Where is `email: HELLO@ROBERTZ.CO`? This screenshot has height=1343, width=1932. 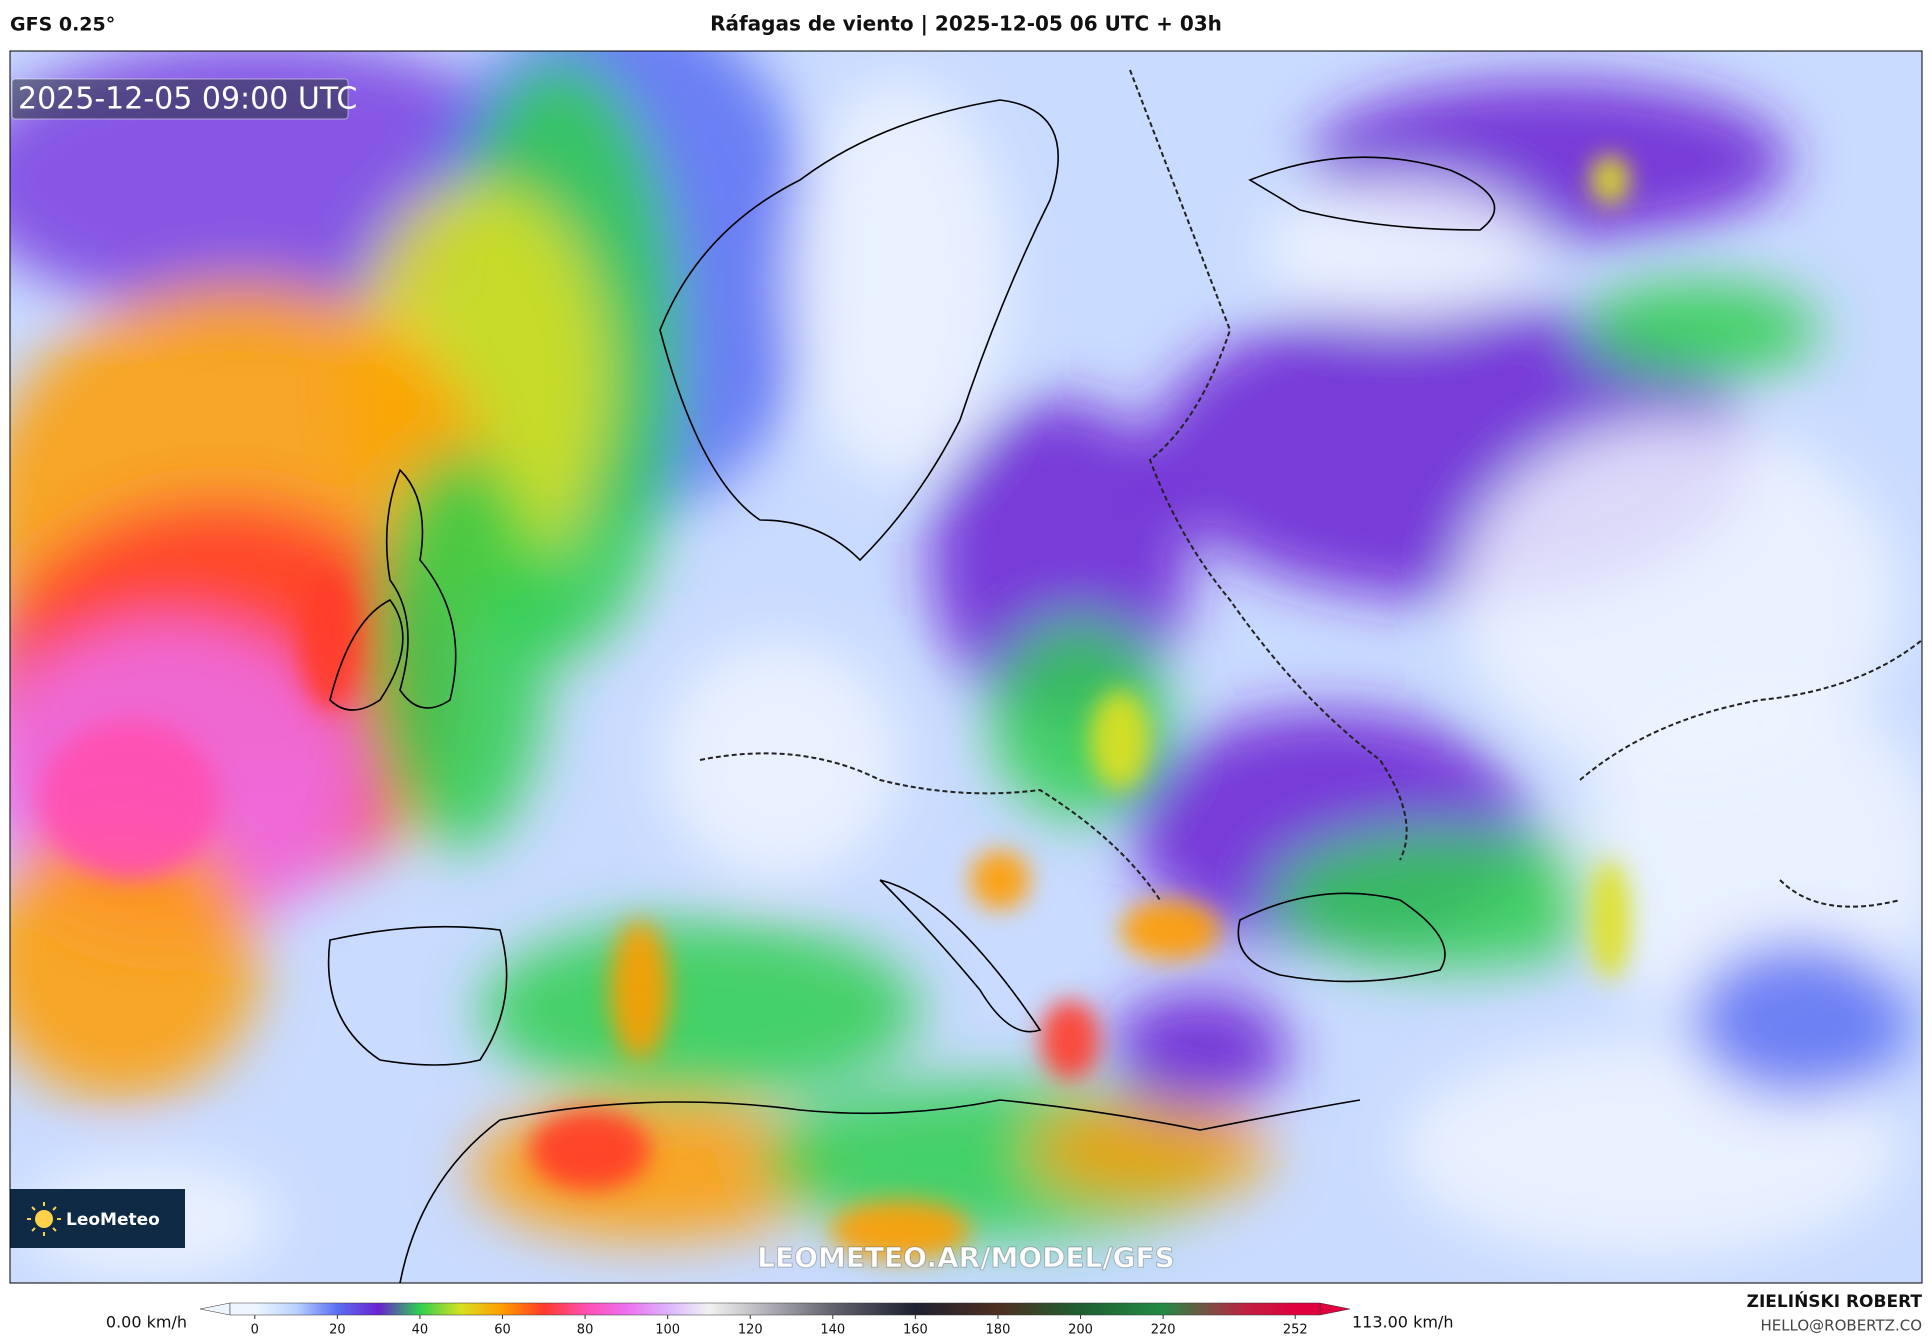 email: HELLO@ROBERTZ.CO is located at coordinates (1841, 1326).